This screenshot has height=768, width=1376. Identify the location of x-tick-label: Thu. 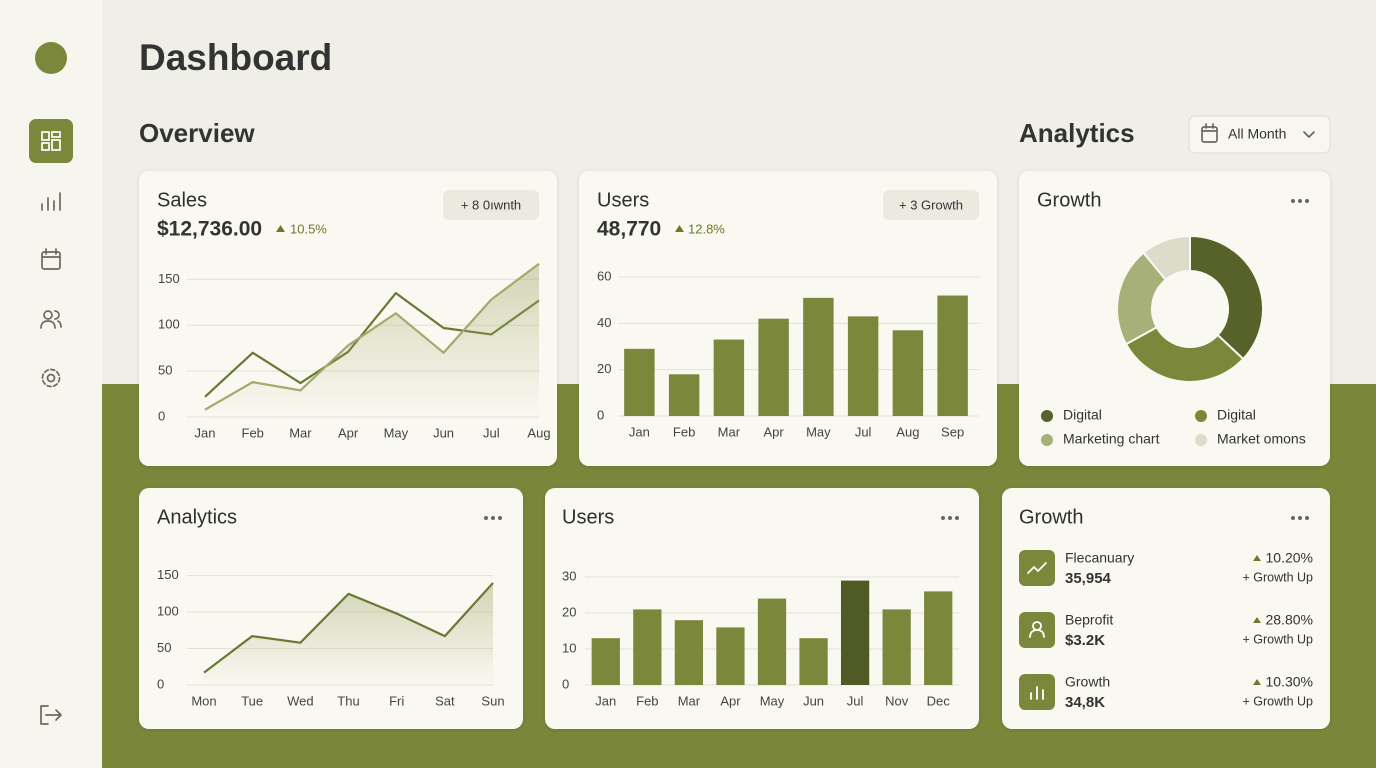
(348, 700).